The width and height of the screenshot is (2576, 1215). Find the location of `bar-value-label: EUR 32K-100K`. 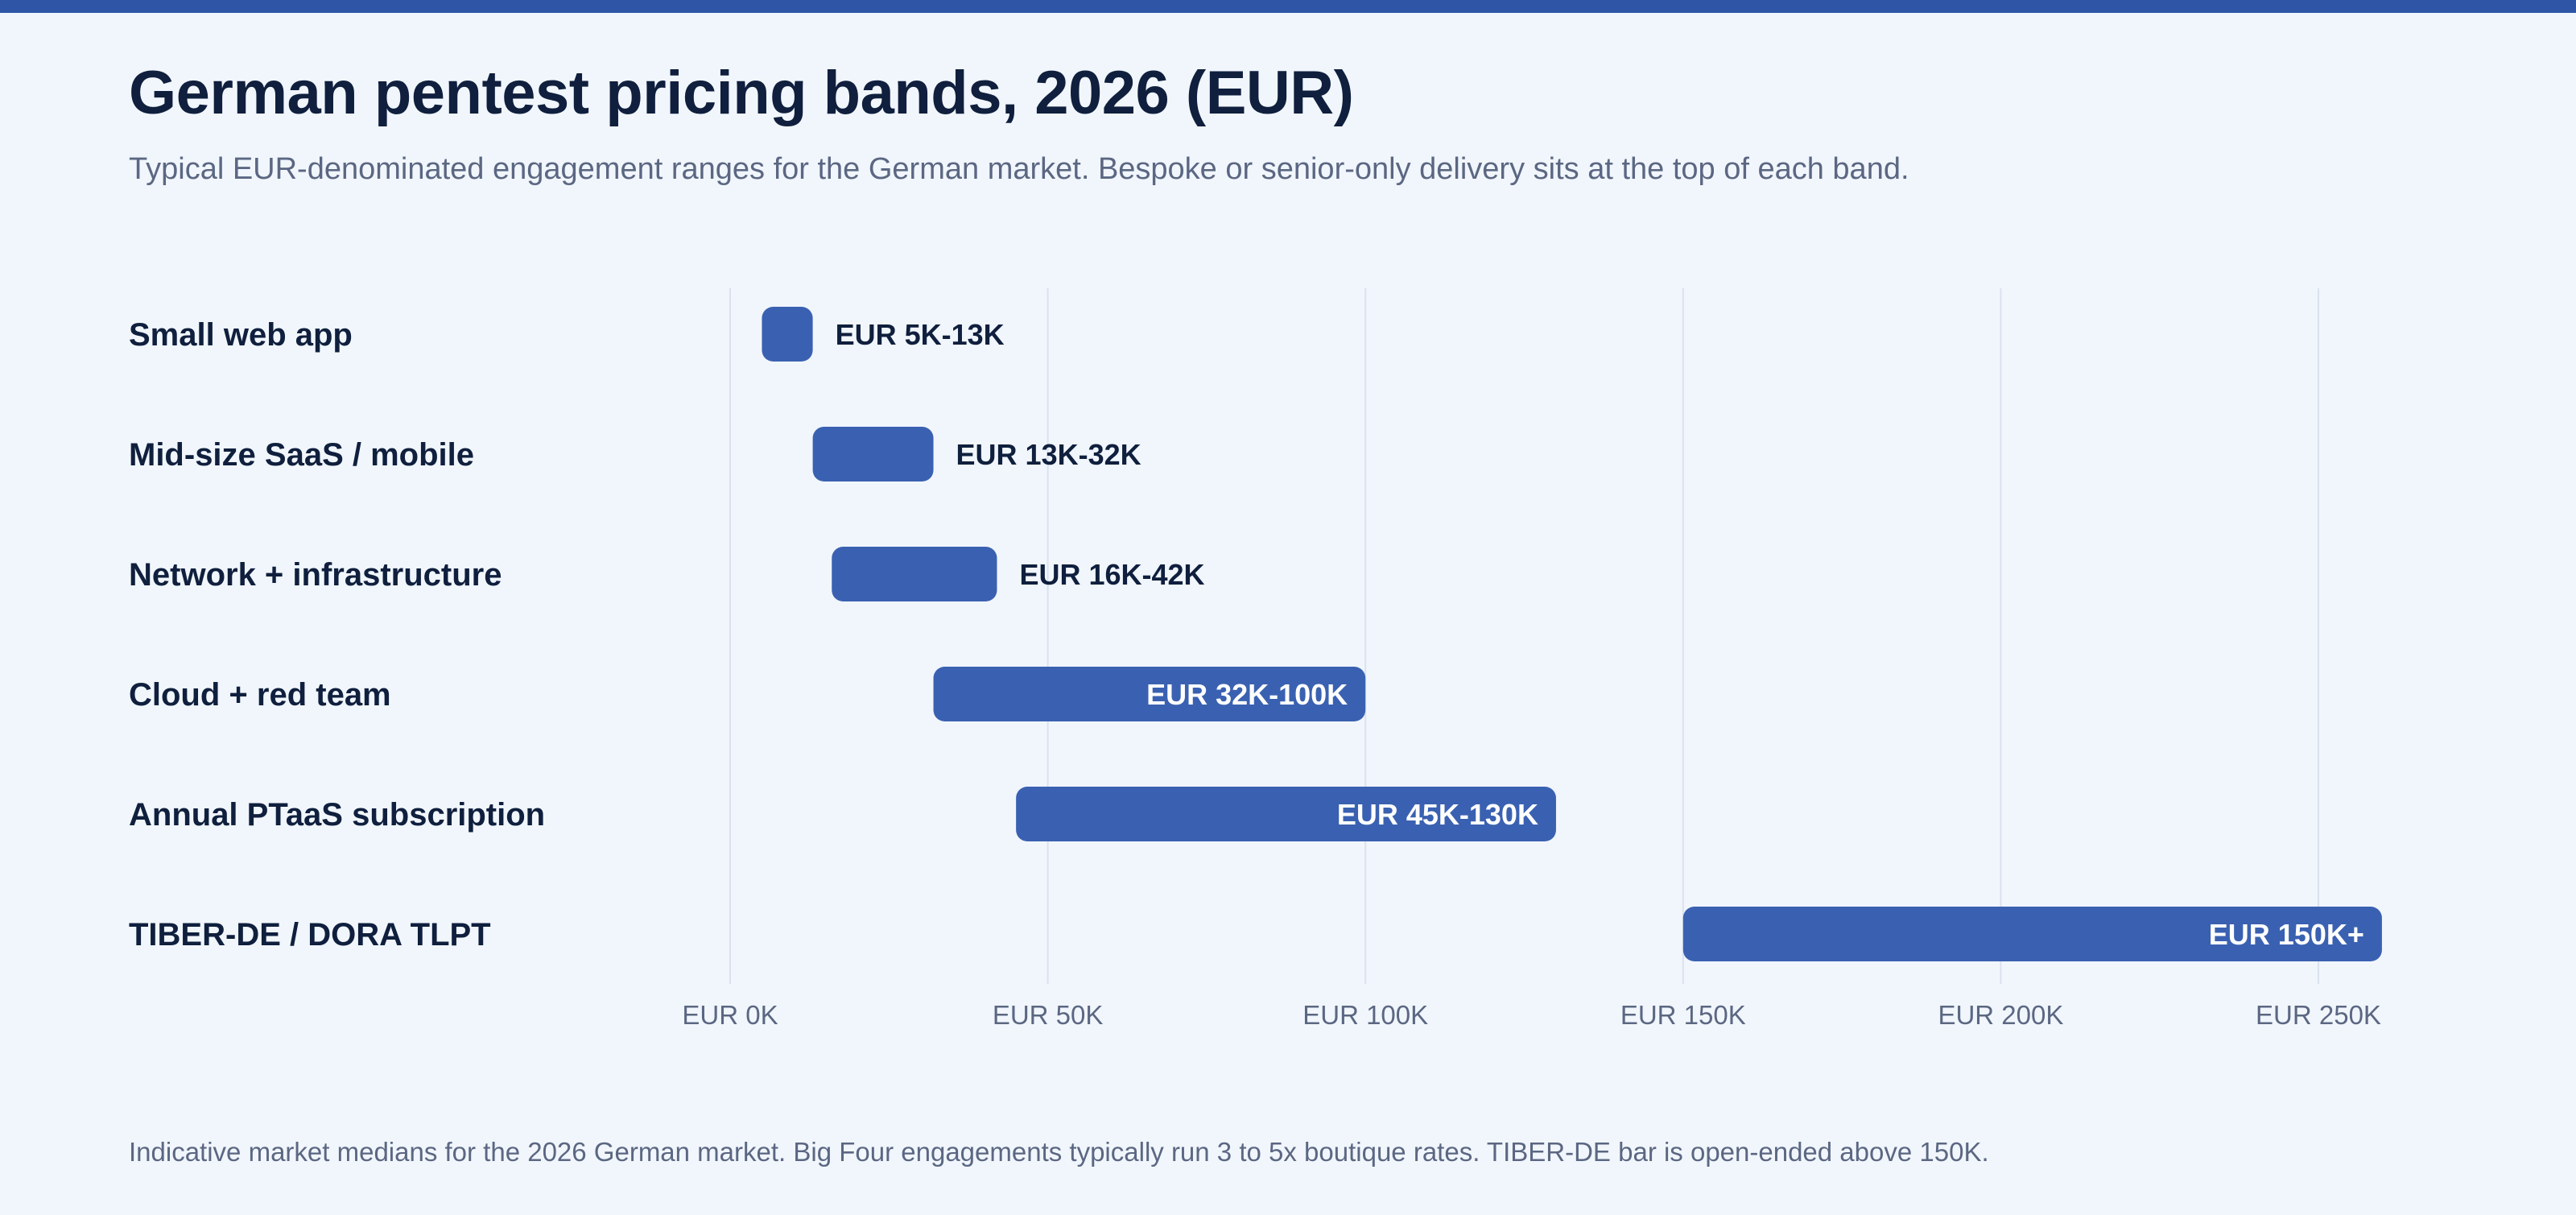

bar-value-label: EUR 32K-100K is located at coordinates (1247, 694).